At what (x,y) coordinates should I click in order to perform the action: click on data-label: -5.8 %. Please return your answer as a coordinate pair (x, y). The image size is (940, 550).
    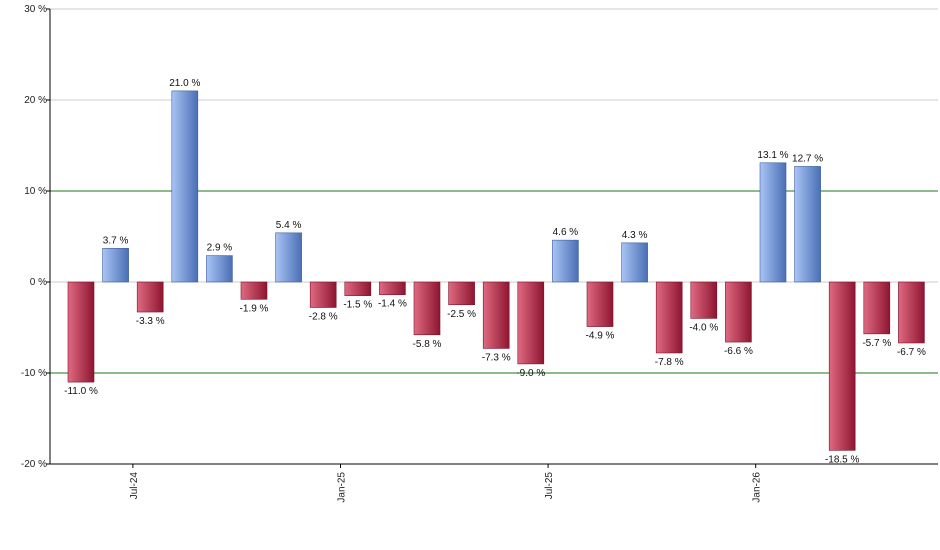
    Looking at the image, I should click on (427, 344).